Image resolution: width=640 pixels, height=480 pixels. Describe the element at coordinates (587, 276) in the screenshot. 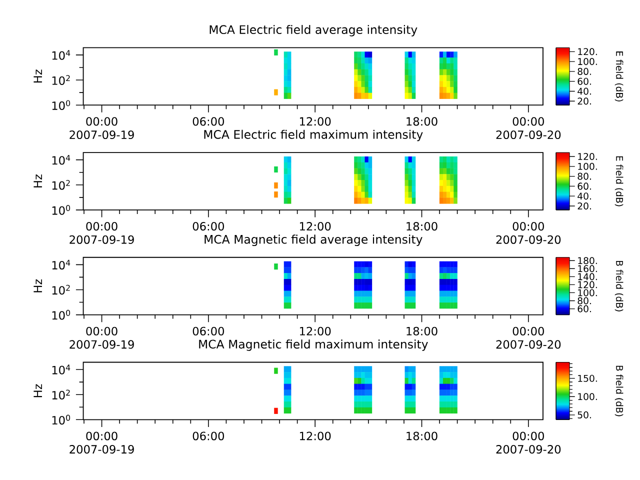

I see `color-bar-label: 140.` at that location.